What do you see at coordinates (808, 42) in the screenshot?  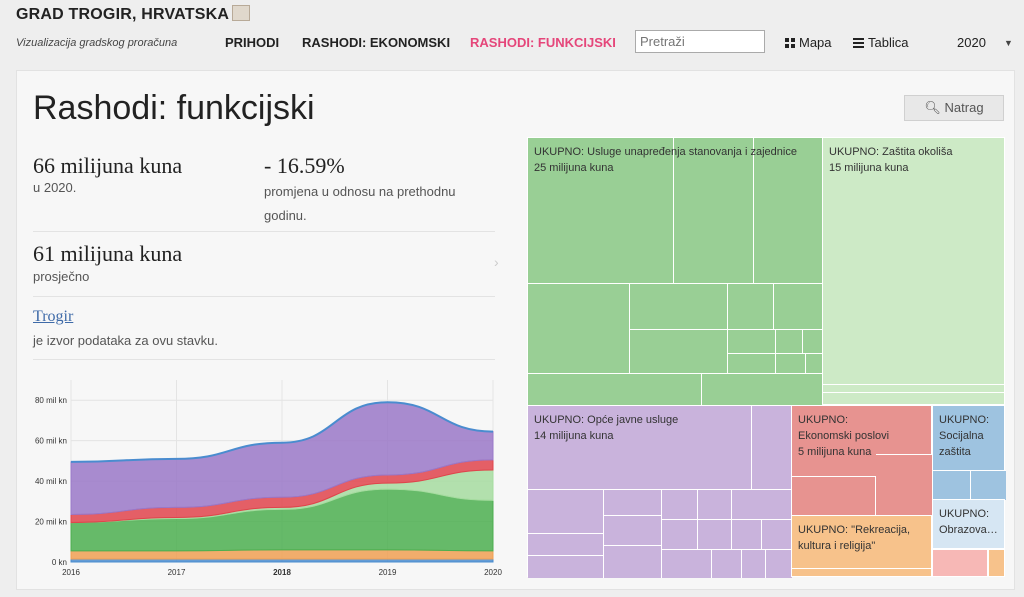 I see `view-map-button: Mapa` at bounding box center [808, 42].